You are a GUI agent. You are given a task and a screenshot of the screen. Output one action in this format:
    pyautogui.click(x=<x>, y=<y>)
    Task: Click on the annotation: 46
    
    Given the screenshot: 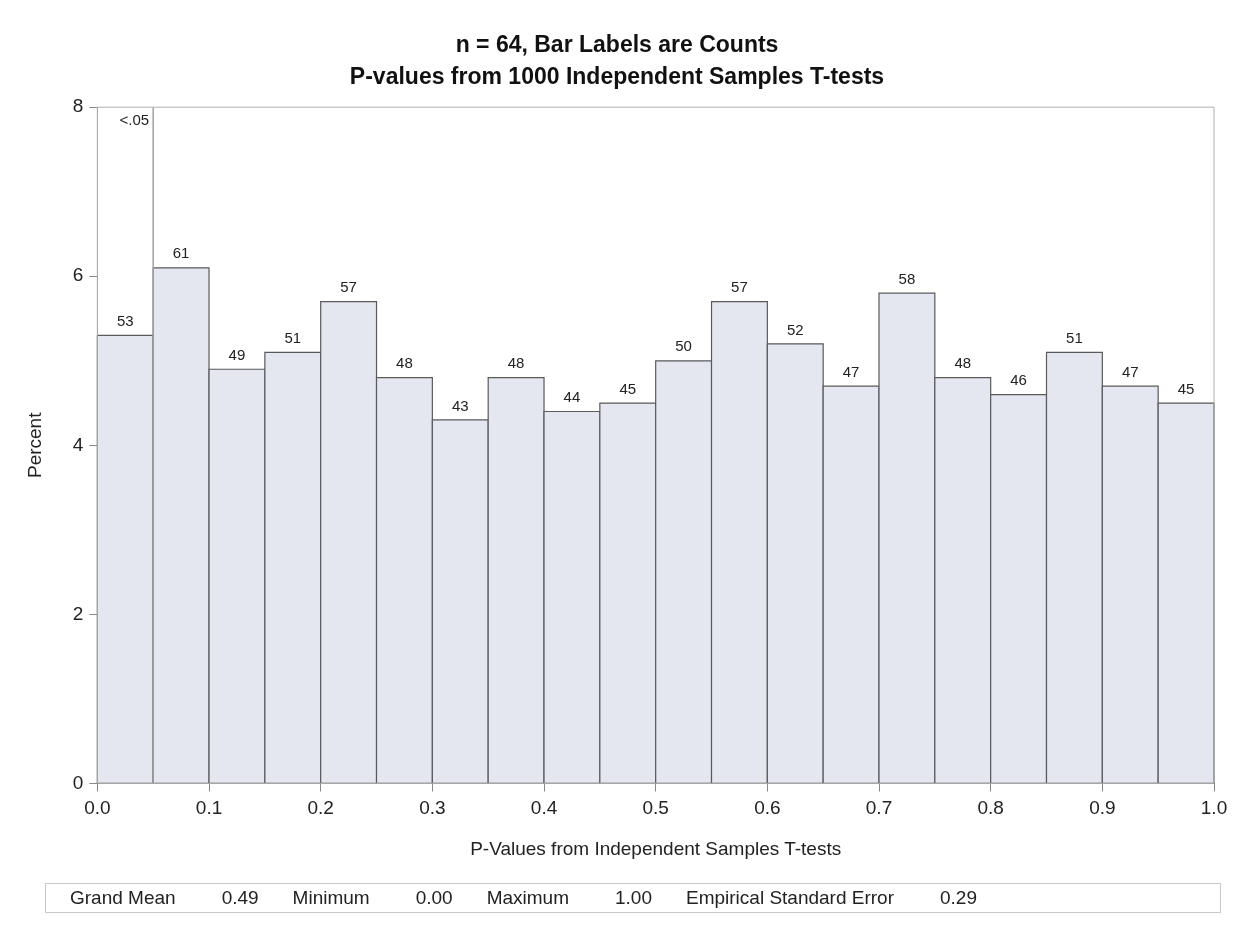 What is the action you would take?
    pyautogui.click(x=1018, y=380)
    